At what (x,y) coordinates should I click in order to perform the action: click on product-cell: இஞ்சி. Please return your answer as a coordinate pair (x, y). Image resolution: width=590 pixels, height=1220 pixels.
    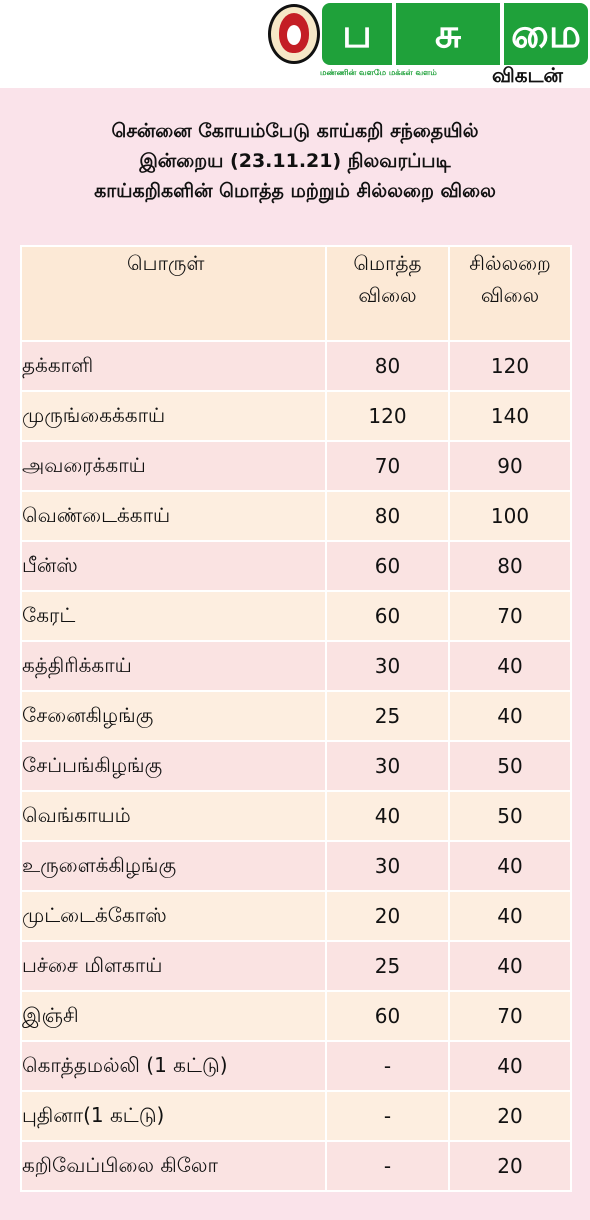
    Looking at the image, I should click on (173, 1016).